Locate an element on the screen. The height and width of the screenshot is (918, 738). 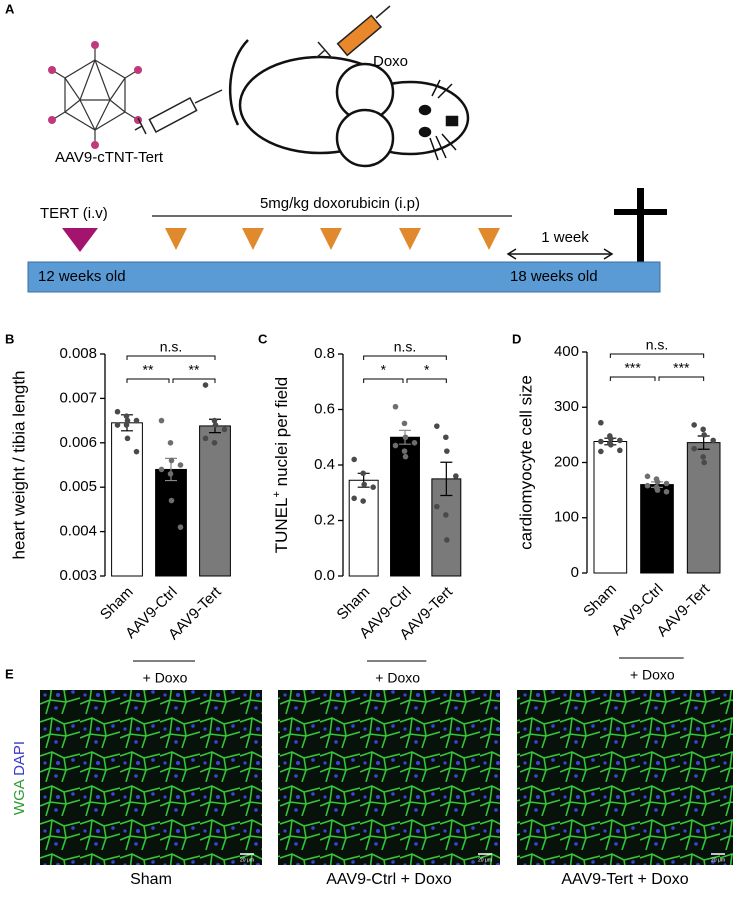
y-tick-label: 300 is located at coordinates (566, 406).